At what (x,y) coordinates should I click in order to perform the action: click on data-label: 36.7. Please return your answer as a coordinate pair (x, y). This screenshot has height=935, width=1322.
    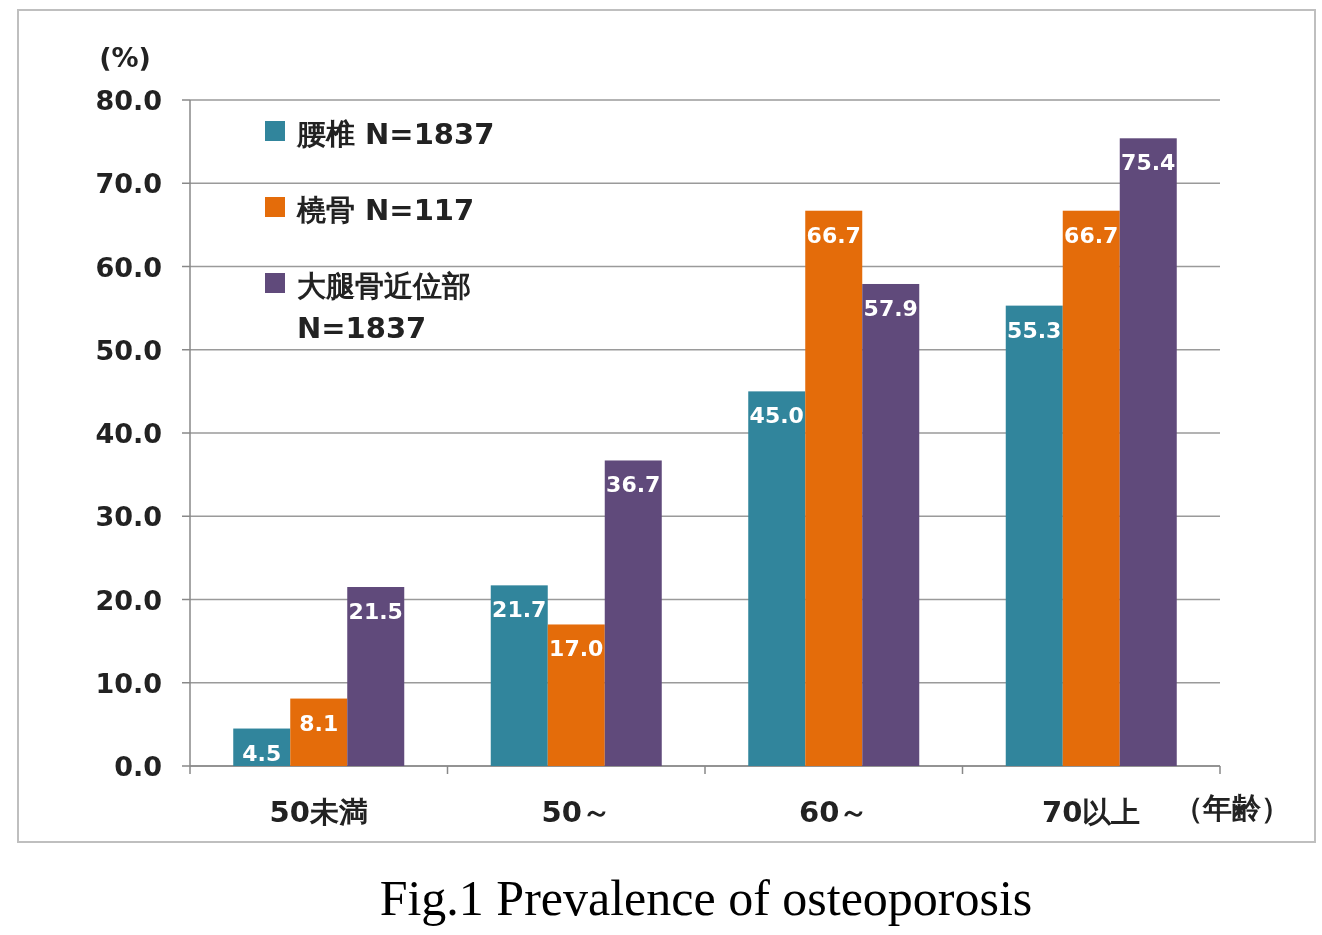
    Looking at the image, I should click on (633, 485).